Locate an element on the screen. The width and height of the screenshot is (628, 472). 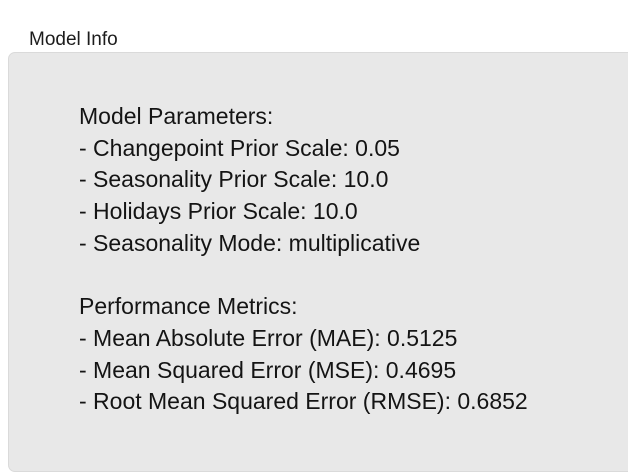
parameter-seasonality-prior-scale: - Seasonality Prior Scale: 10.0 is located at coordinates (234, 179).